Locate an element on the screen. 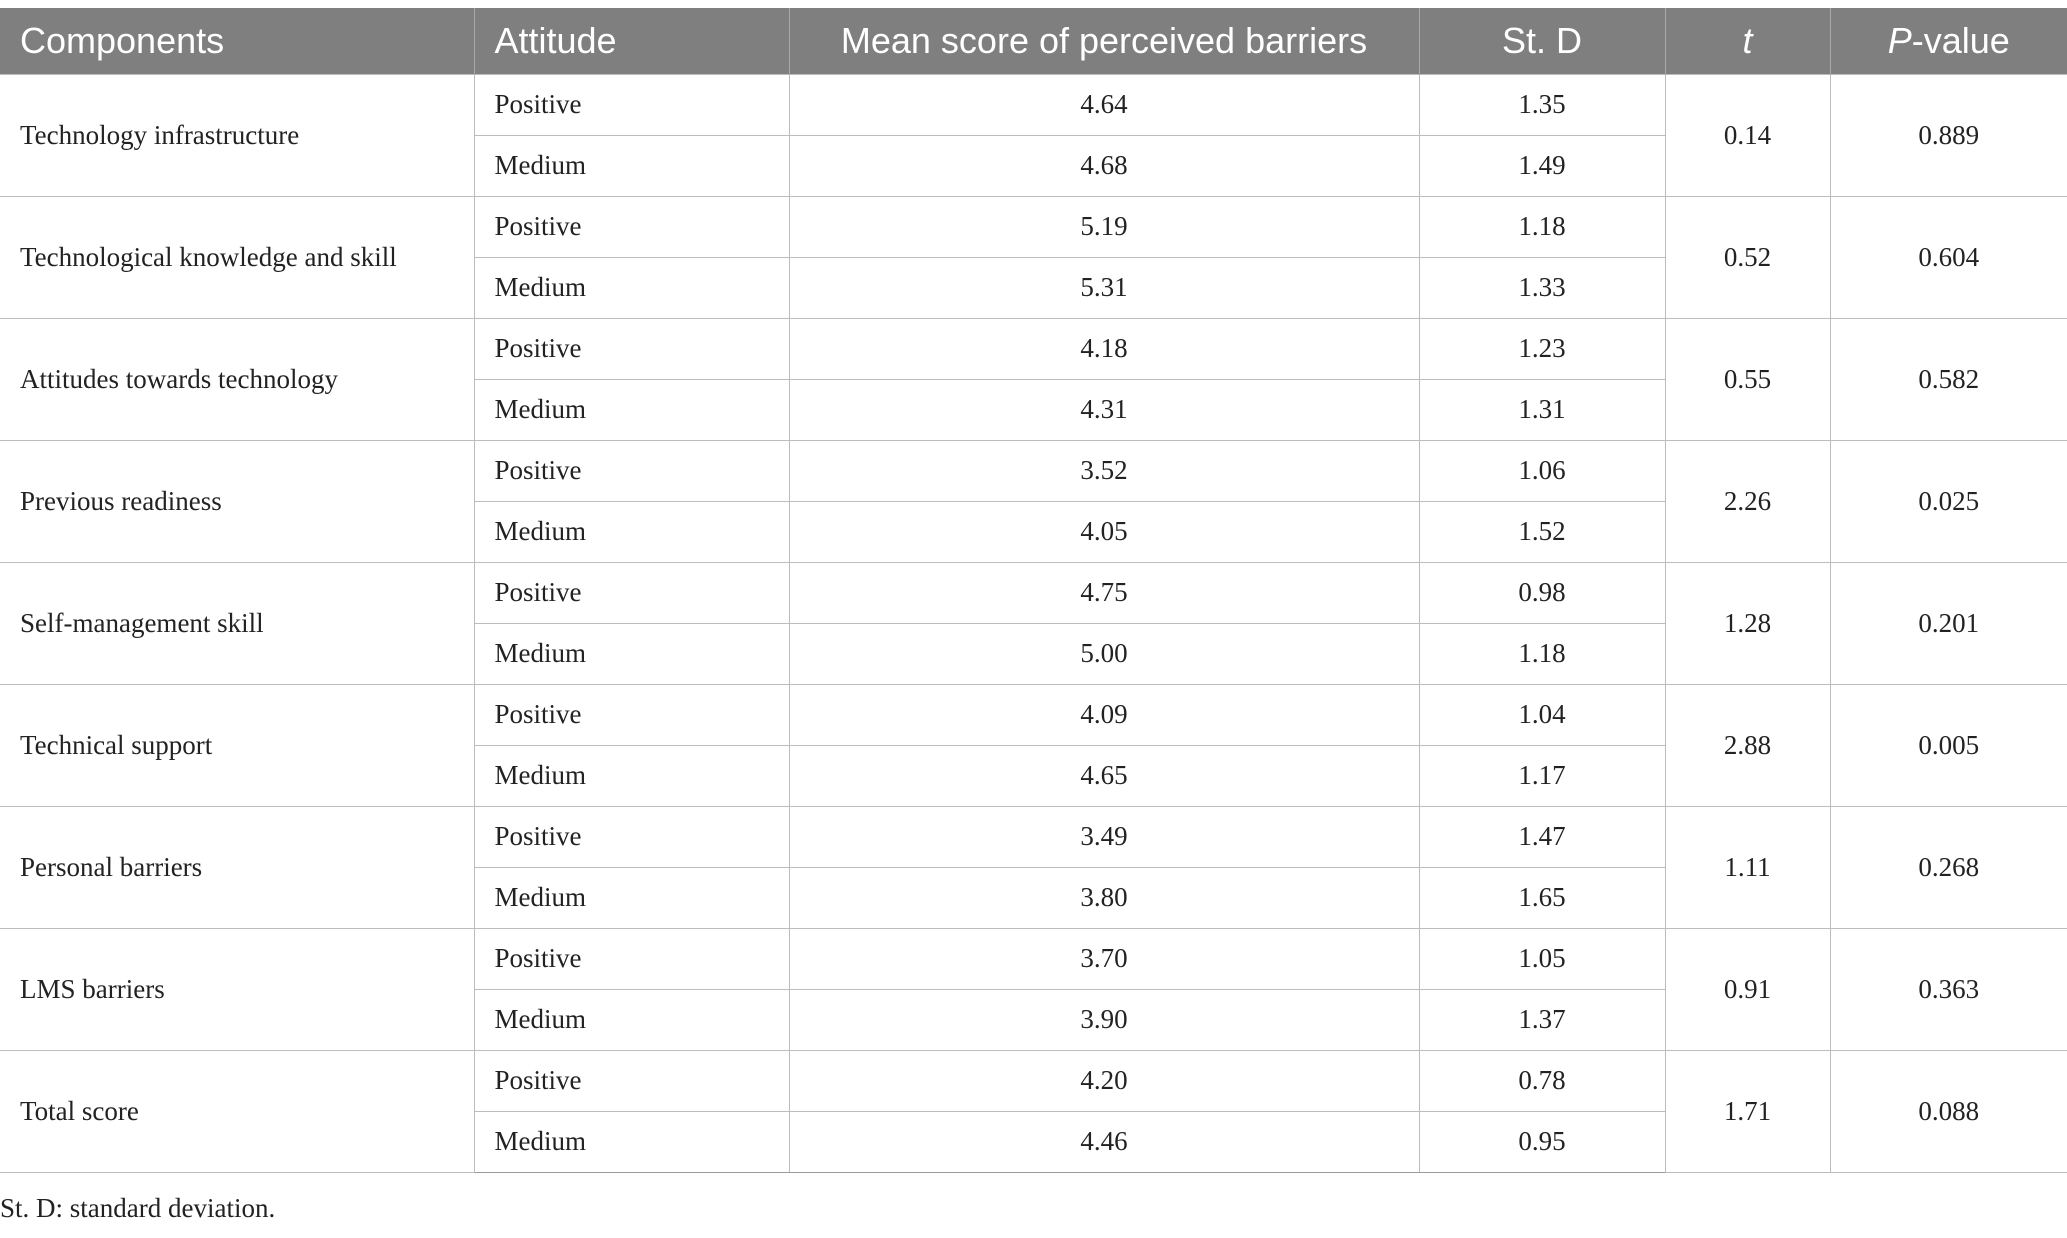 The height and width of the screenshot is (1238, 2067). t-value-cell: 1.71 is located at coordinates (1747, 1111).